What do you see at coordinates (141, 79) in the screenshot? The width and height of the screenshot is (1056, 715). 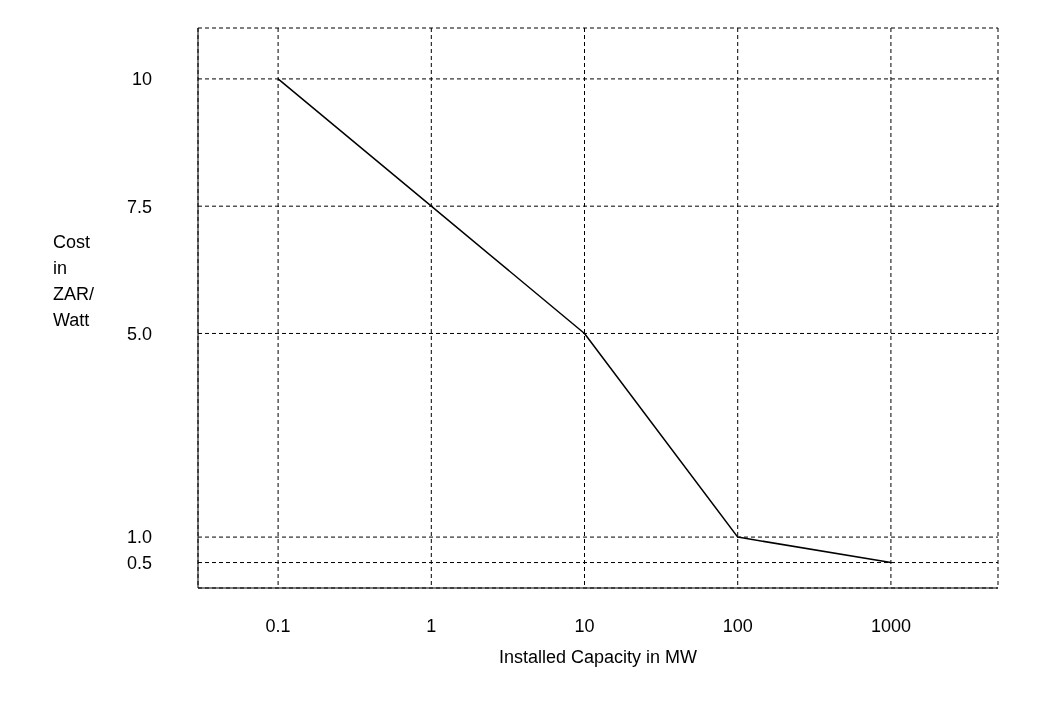 I see `y-tick-label: 10` at bounding box center [141, 79].